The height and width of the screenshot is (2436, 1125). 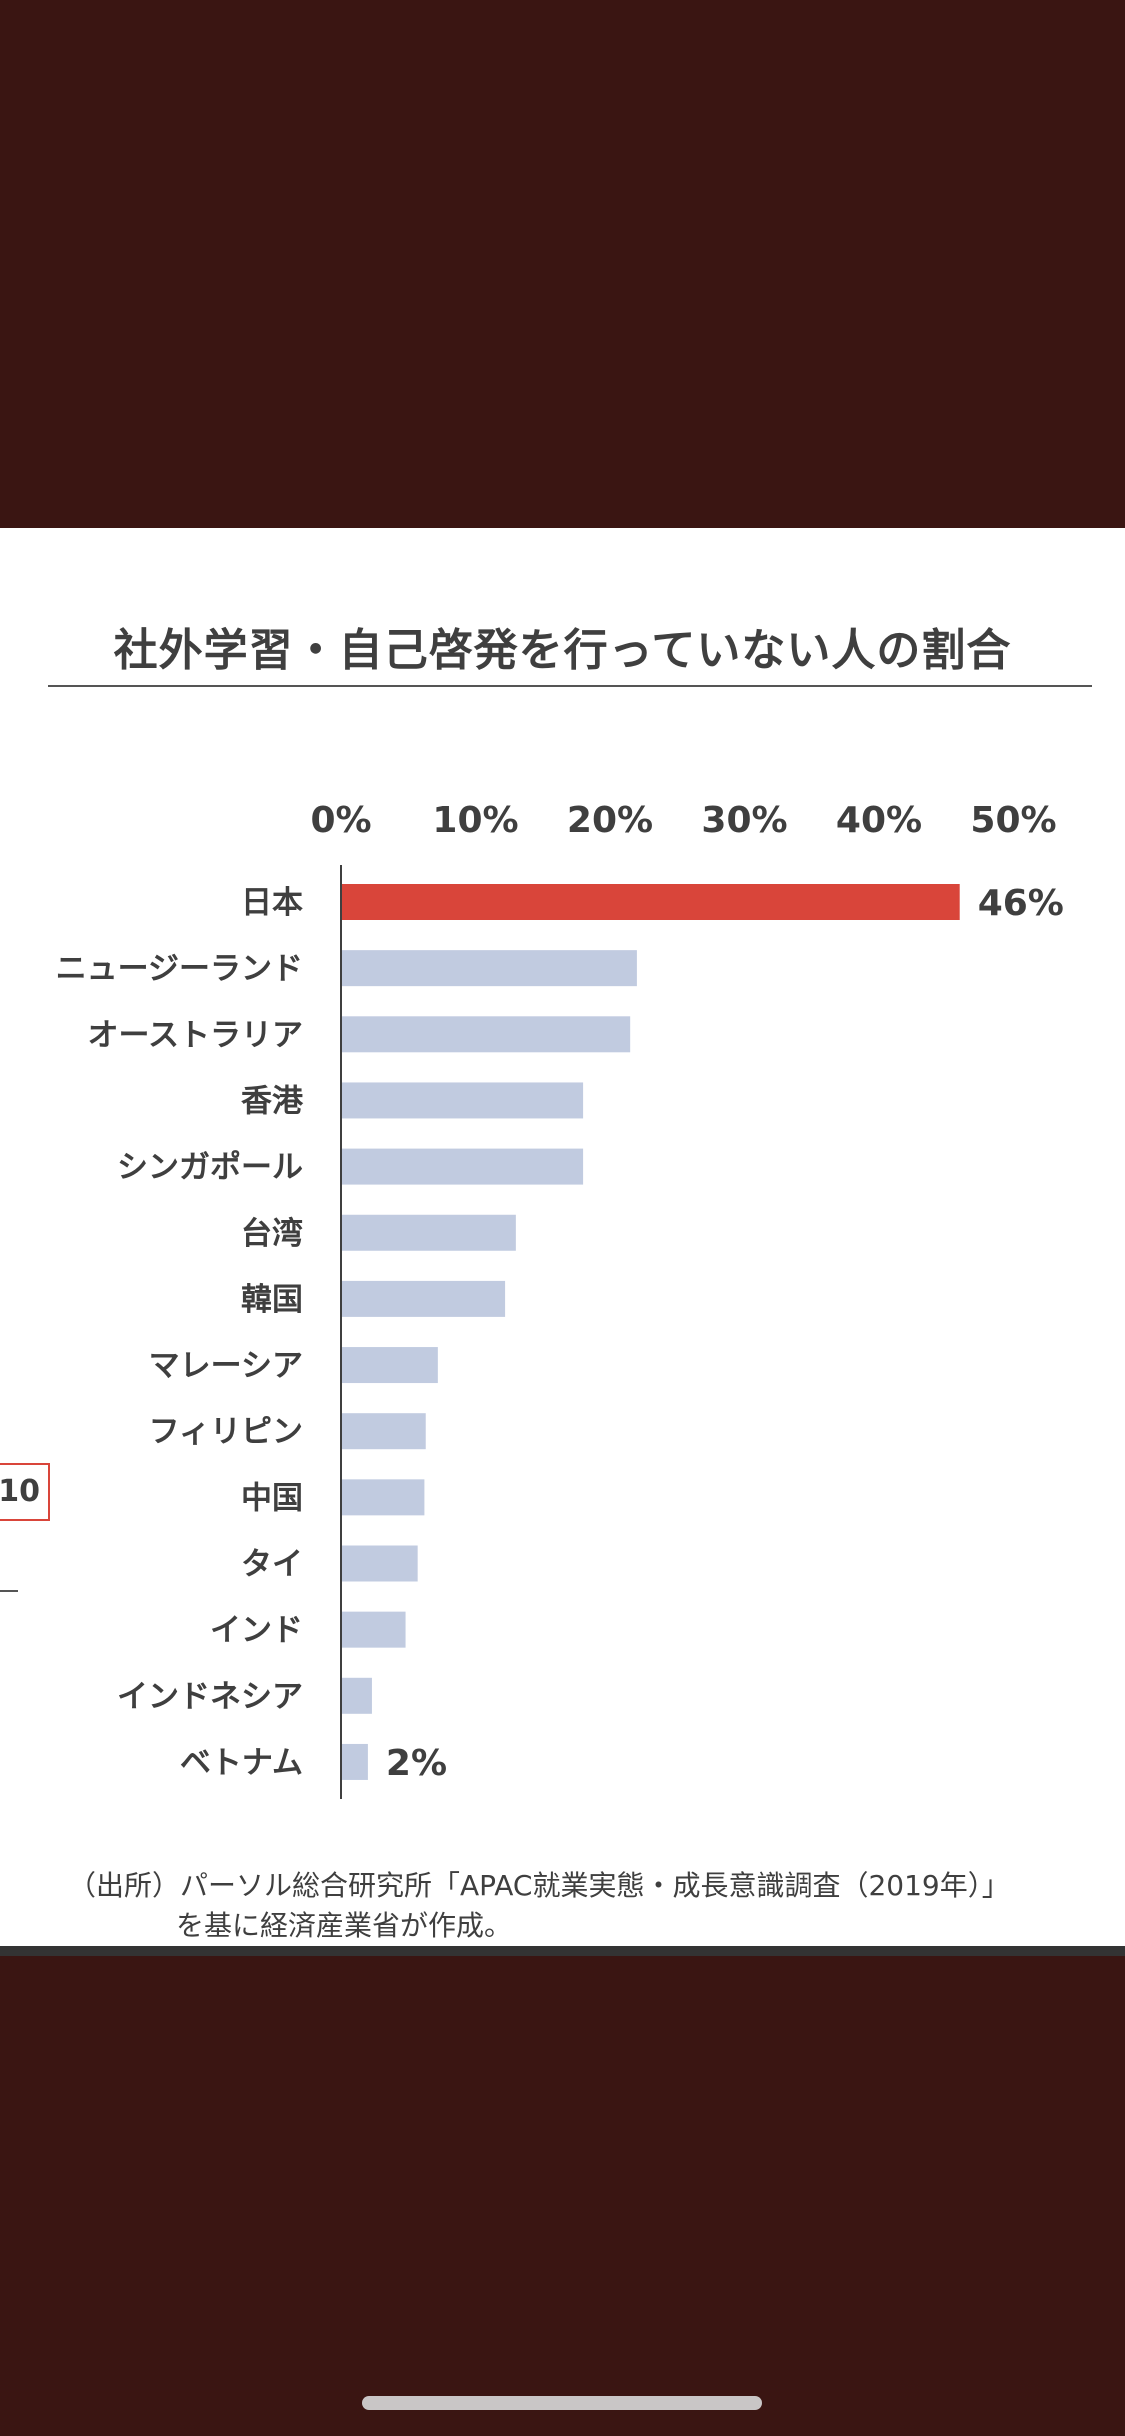 What do you see at coordinates (344, 1925) in the screenshot?
I see `source-note-line2: を基に経済産業省が作成。` at bounding box center [344, 1925].